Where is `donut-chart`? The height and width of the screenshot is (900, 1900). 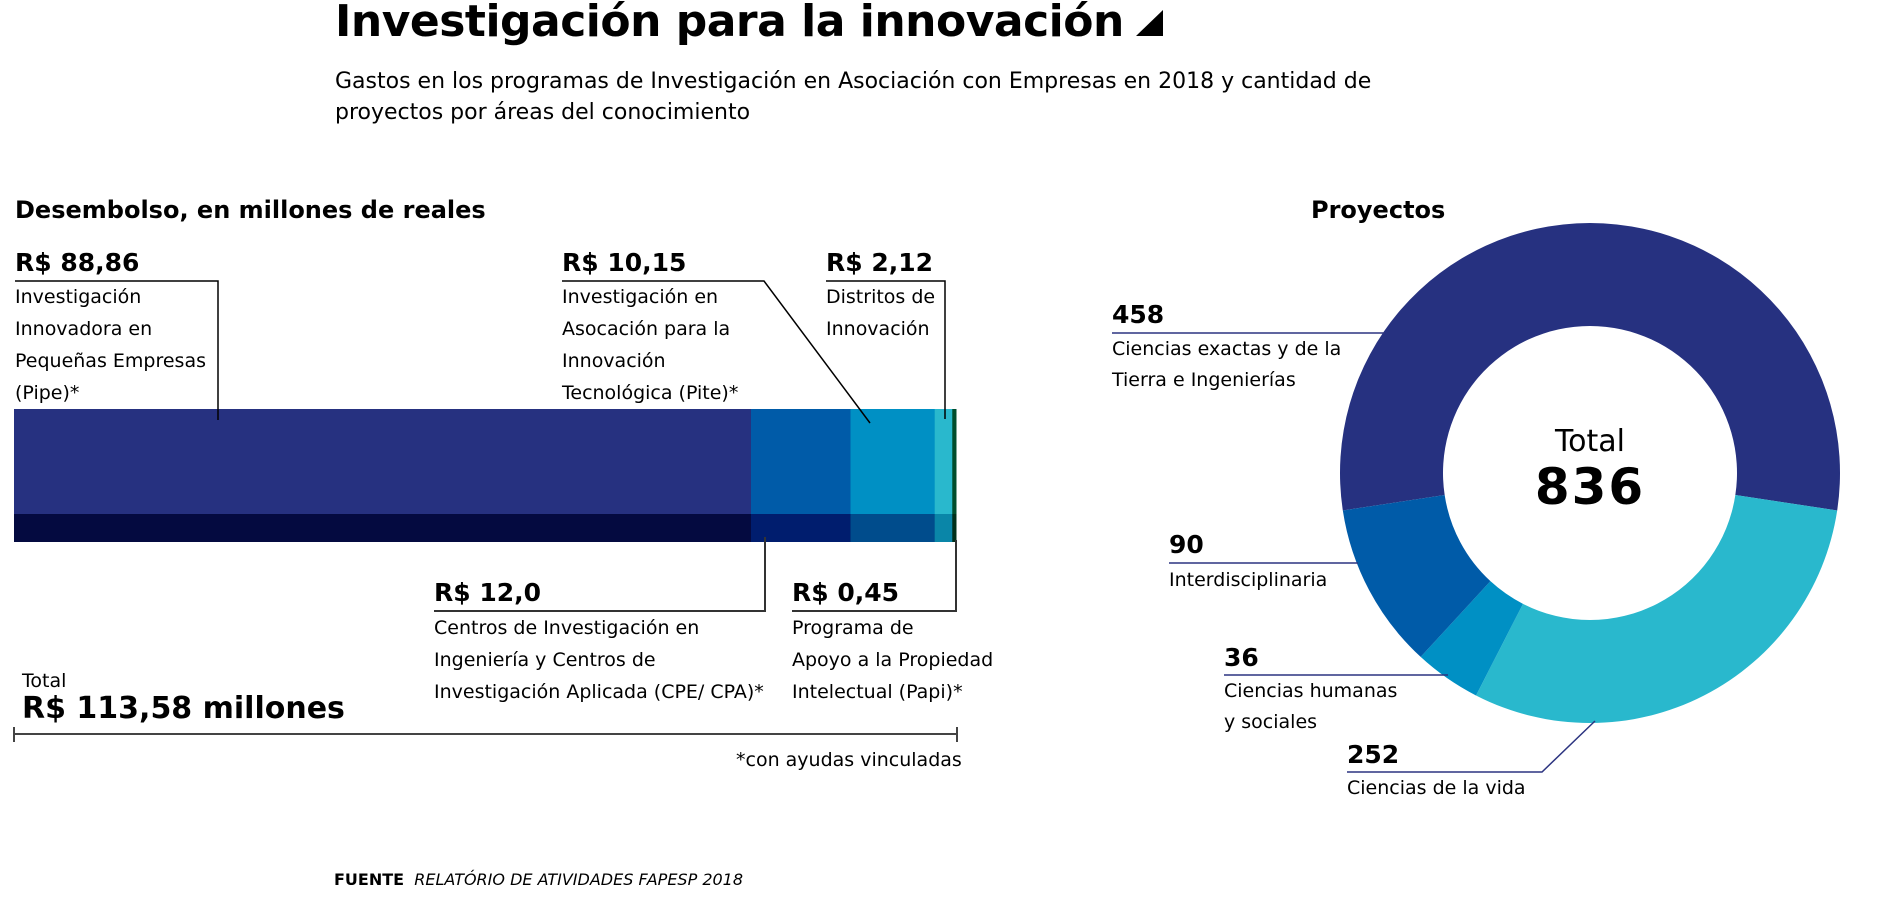
donut-chart is located at coordinates (1590, 473).